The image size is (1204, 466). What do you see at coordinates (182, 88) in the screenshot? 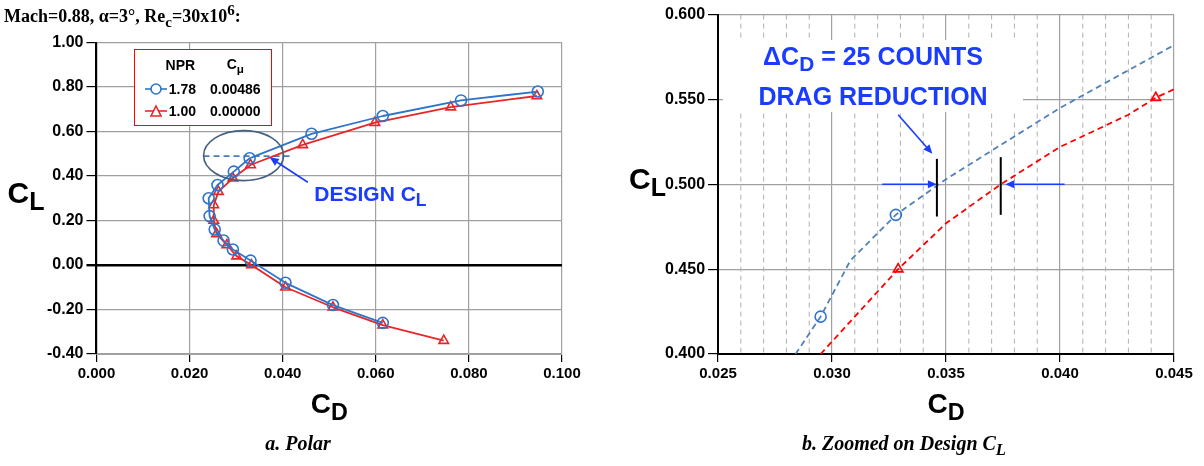
I see `legend-label: 1.78` at bounding box center [182, 88].